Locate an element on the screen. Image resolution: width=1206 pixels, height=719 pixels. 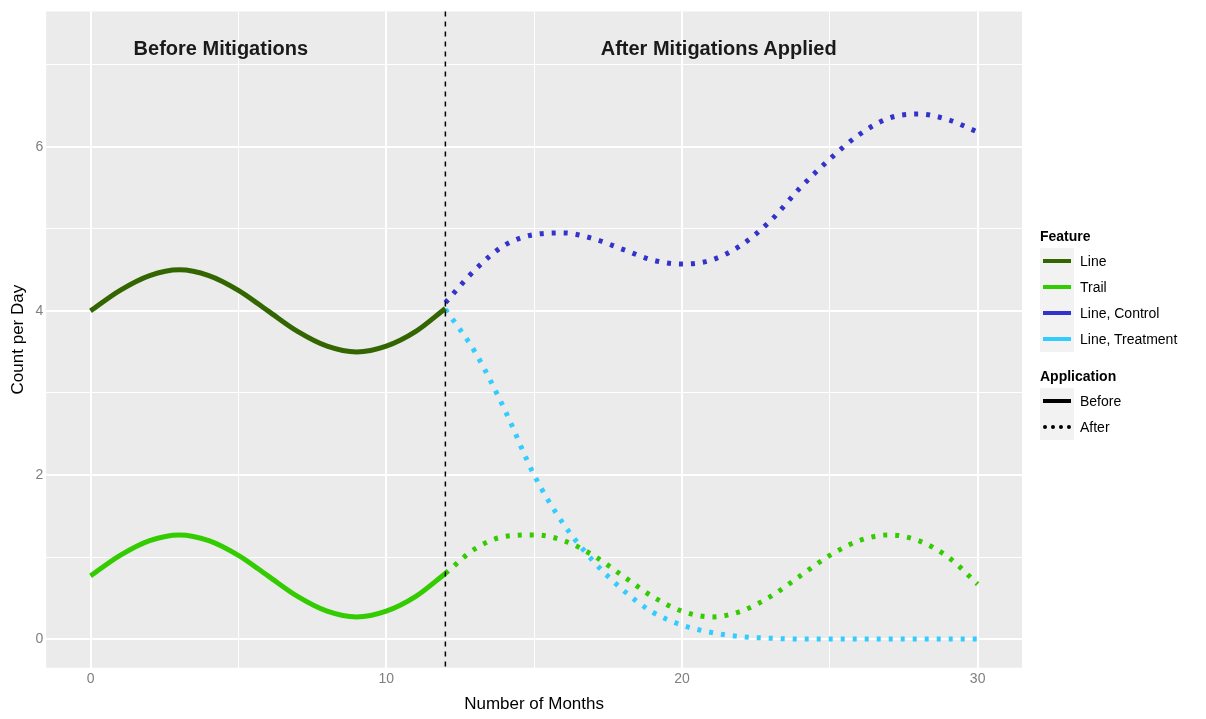
text: Before is located at coordinates (1101, 401).